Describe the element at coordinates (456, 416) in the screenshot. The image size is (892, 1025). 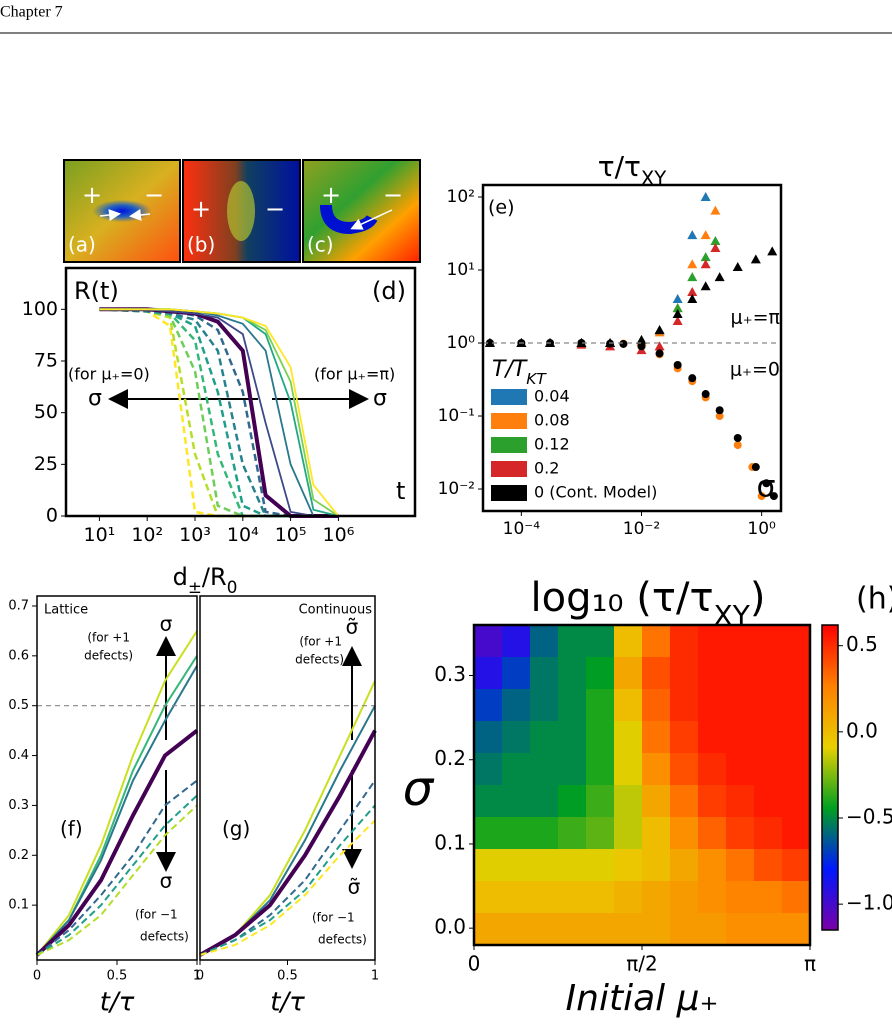
I see `y-tick-label: 10⁻¹` at that location.